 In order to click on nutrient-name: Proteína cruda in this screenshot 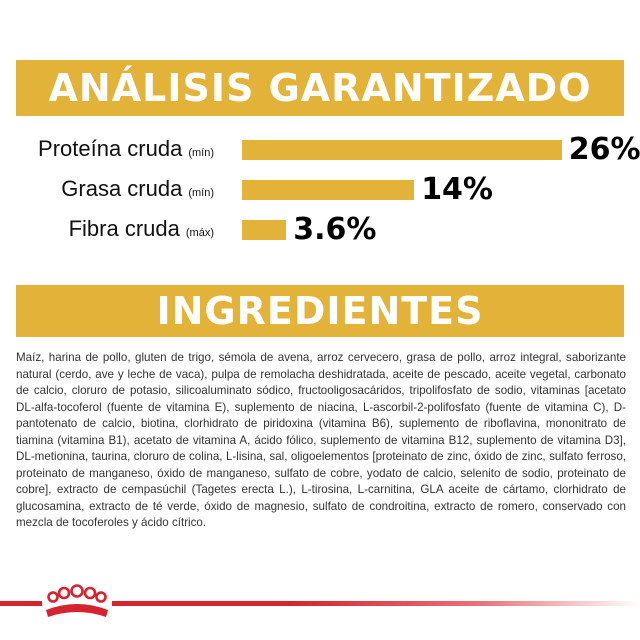, I will do `click(110, 148)`.